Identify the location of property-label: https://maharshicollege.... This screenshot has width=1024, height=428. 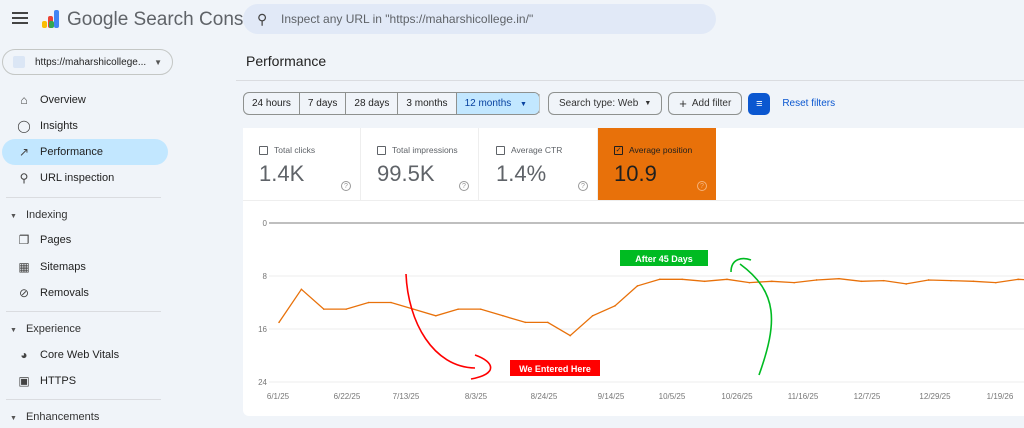
(91, 62).